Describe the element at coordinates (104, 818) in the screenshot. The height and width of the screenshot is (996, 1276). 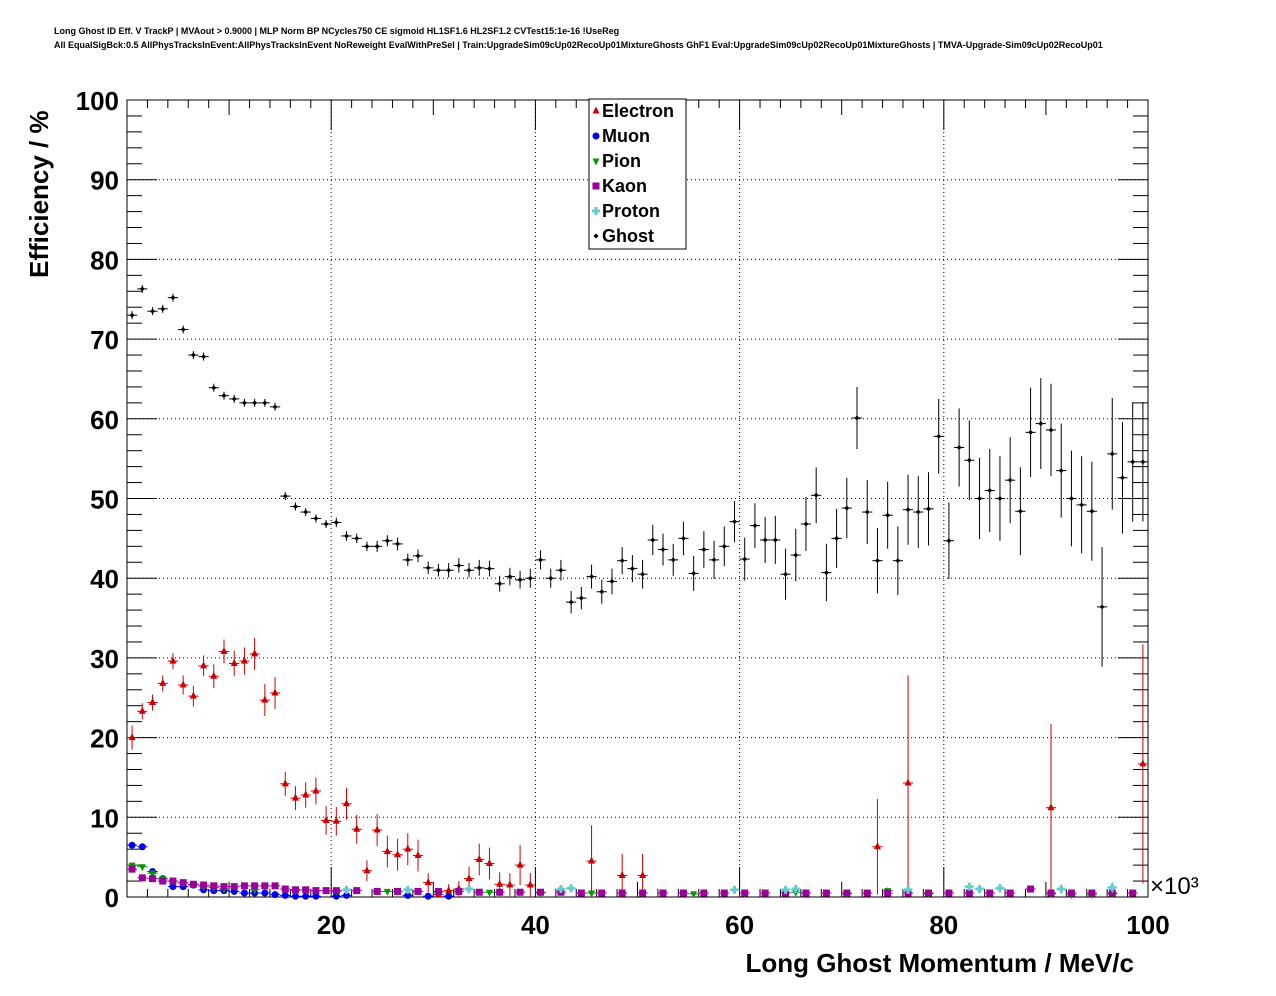
I see `y-tick-label: 10` at that location.